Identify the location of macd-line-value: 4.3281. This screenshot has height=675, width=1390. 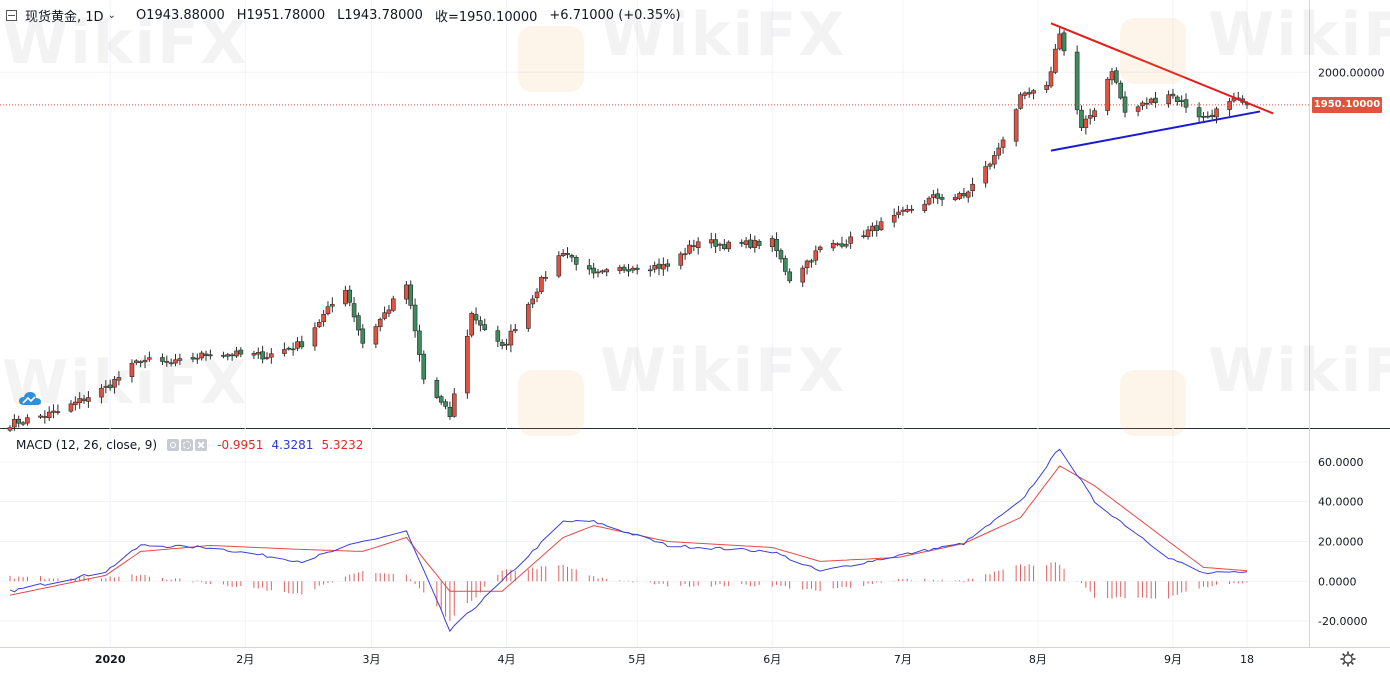
(292, 445).